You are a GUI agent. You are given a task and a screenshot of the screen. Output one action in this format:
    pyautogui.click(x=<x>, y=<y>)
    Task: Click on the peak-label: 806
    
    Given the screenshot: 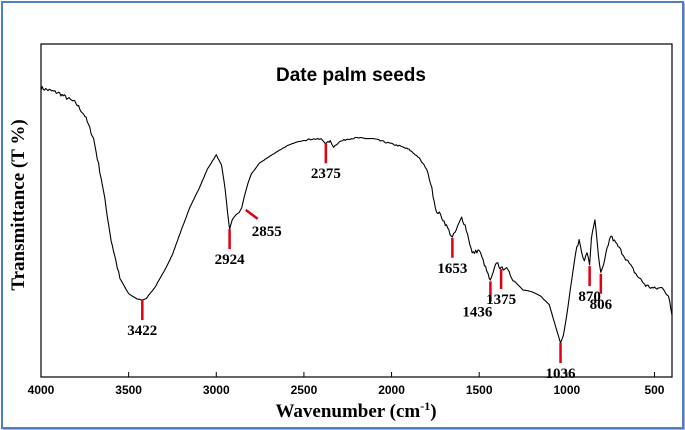 What is the action you would take?
    pyautogui.click(x=601, y=305)
    